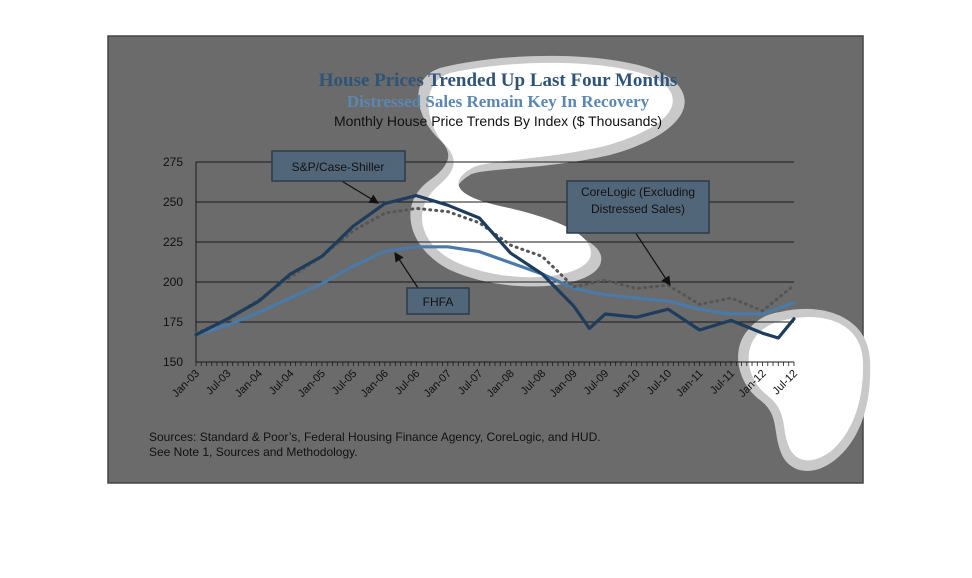 This screenshot has width=972, height=578. I want to click on series-line-fhfa, so click(495, 291).